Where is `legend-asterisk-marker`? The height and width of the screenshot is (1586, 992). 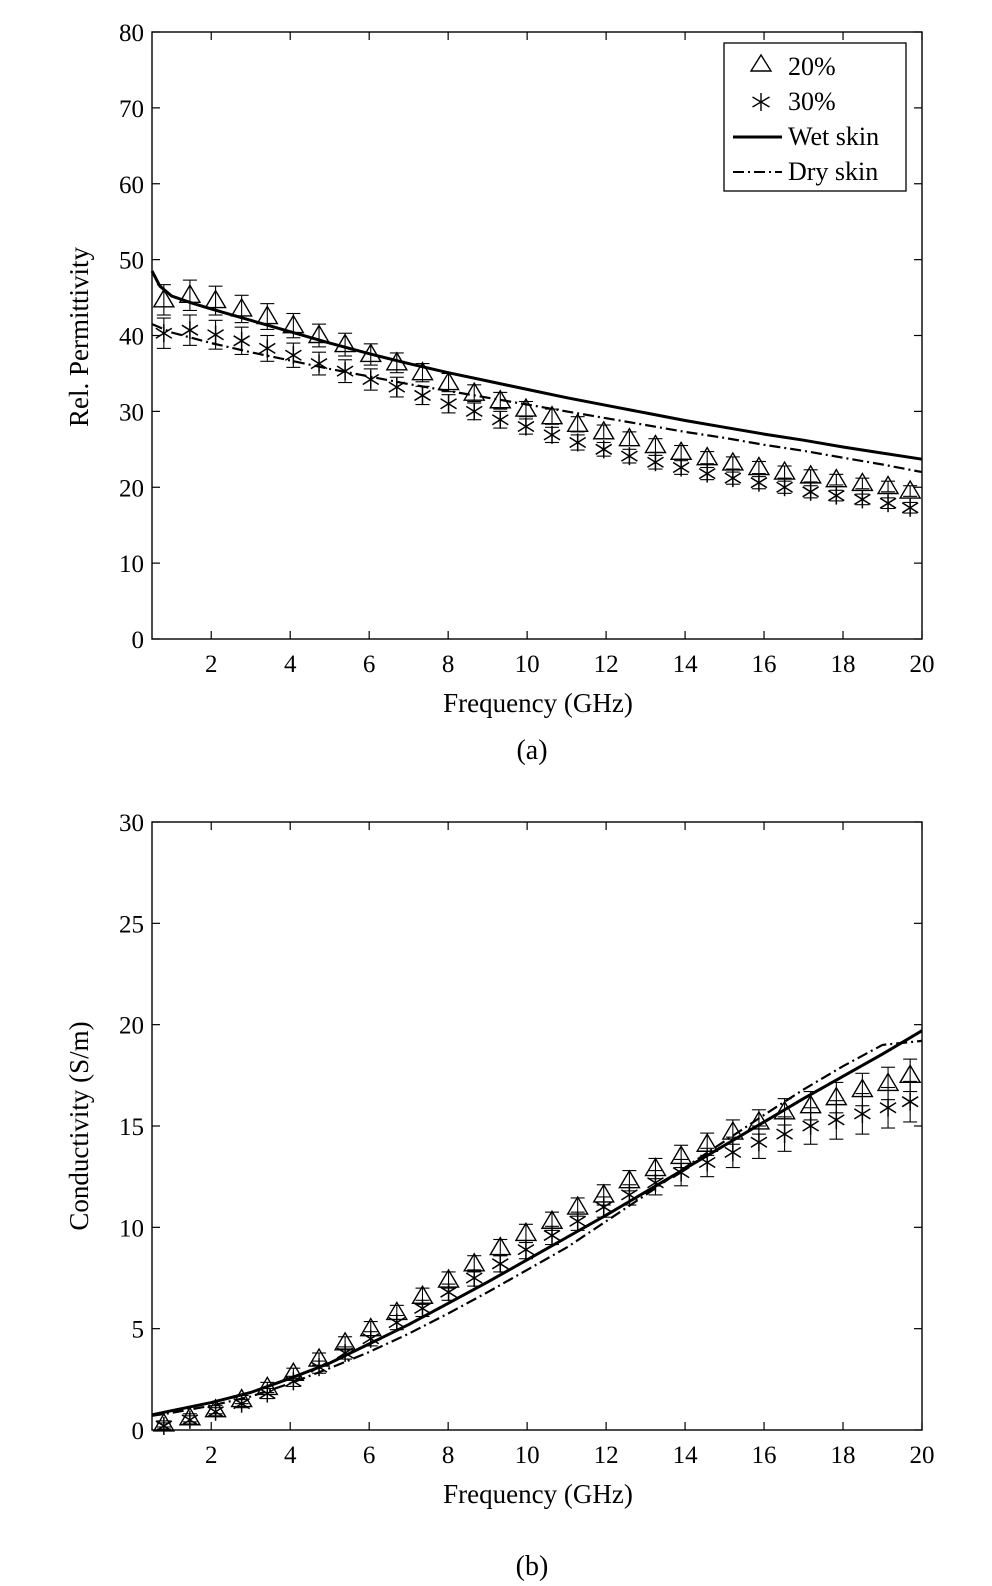 legend-asterisk-marker is located at coordinates (761, 102).